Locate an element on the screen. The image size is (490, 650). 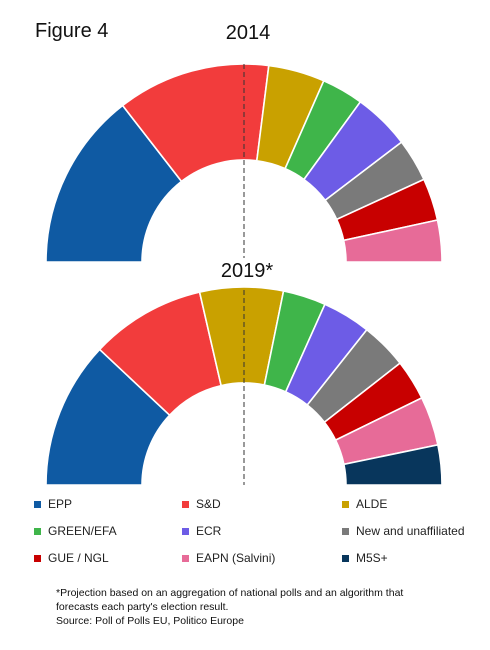
legend-label: GUE / NGL is located at coordinates (78, 558).